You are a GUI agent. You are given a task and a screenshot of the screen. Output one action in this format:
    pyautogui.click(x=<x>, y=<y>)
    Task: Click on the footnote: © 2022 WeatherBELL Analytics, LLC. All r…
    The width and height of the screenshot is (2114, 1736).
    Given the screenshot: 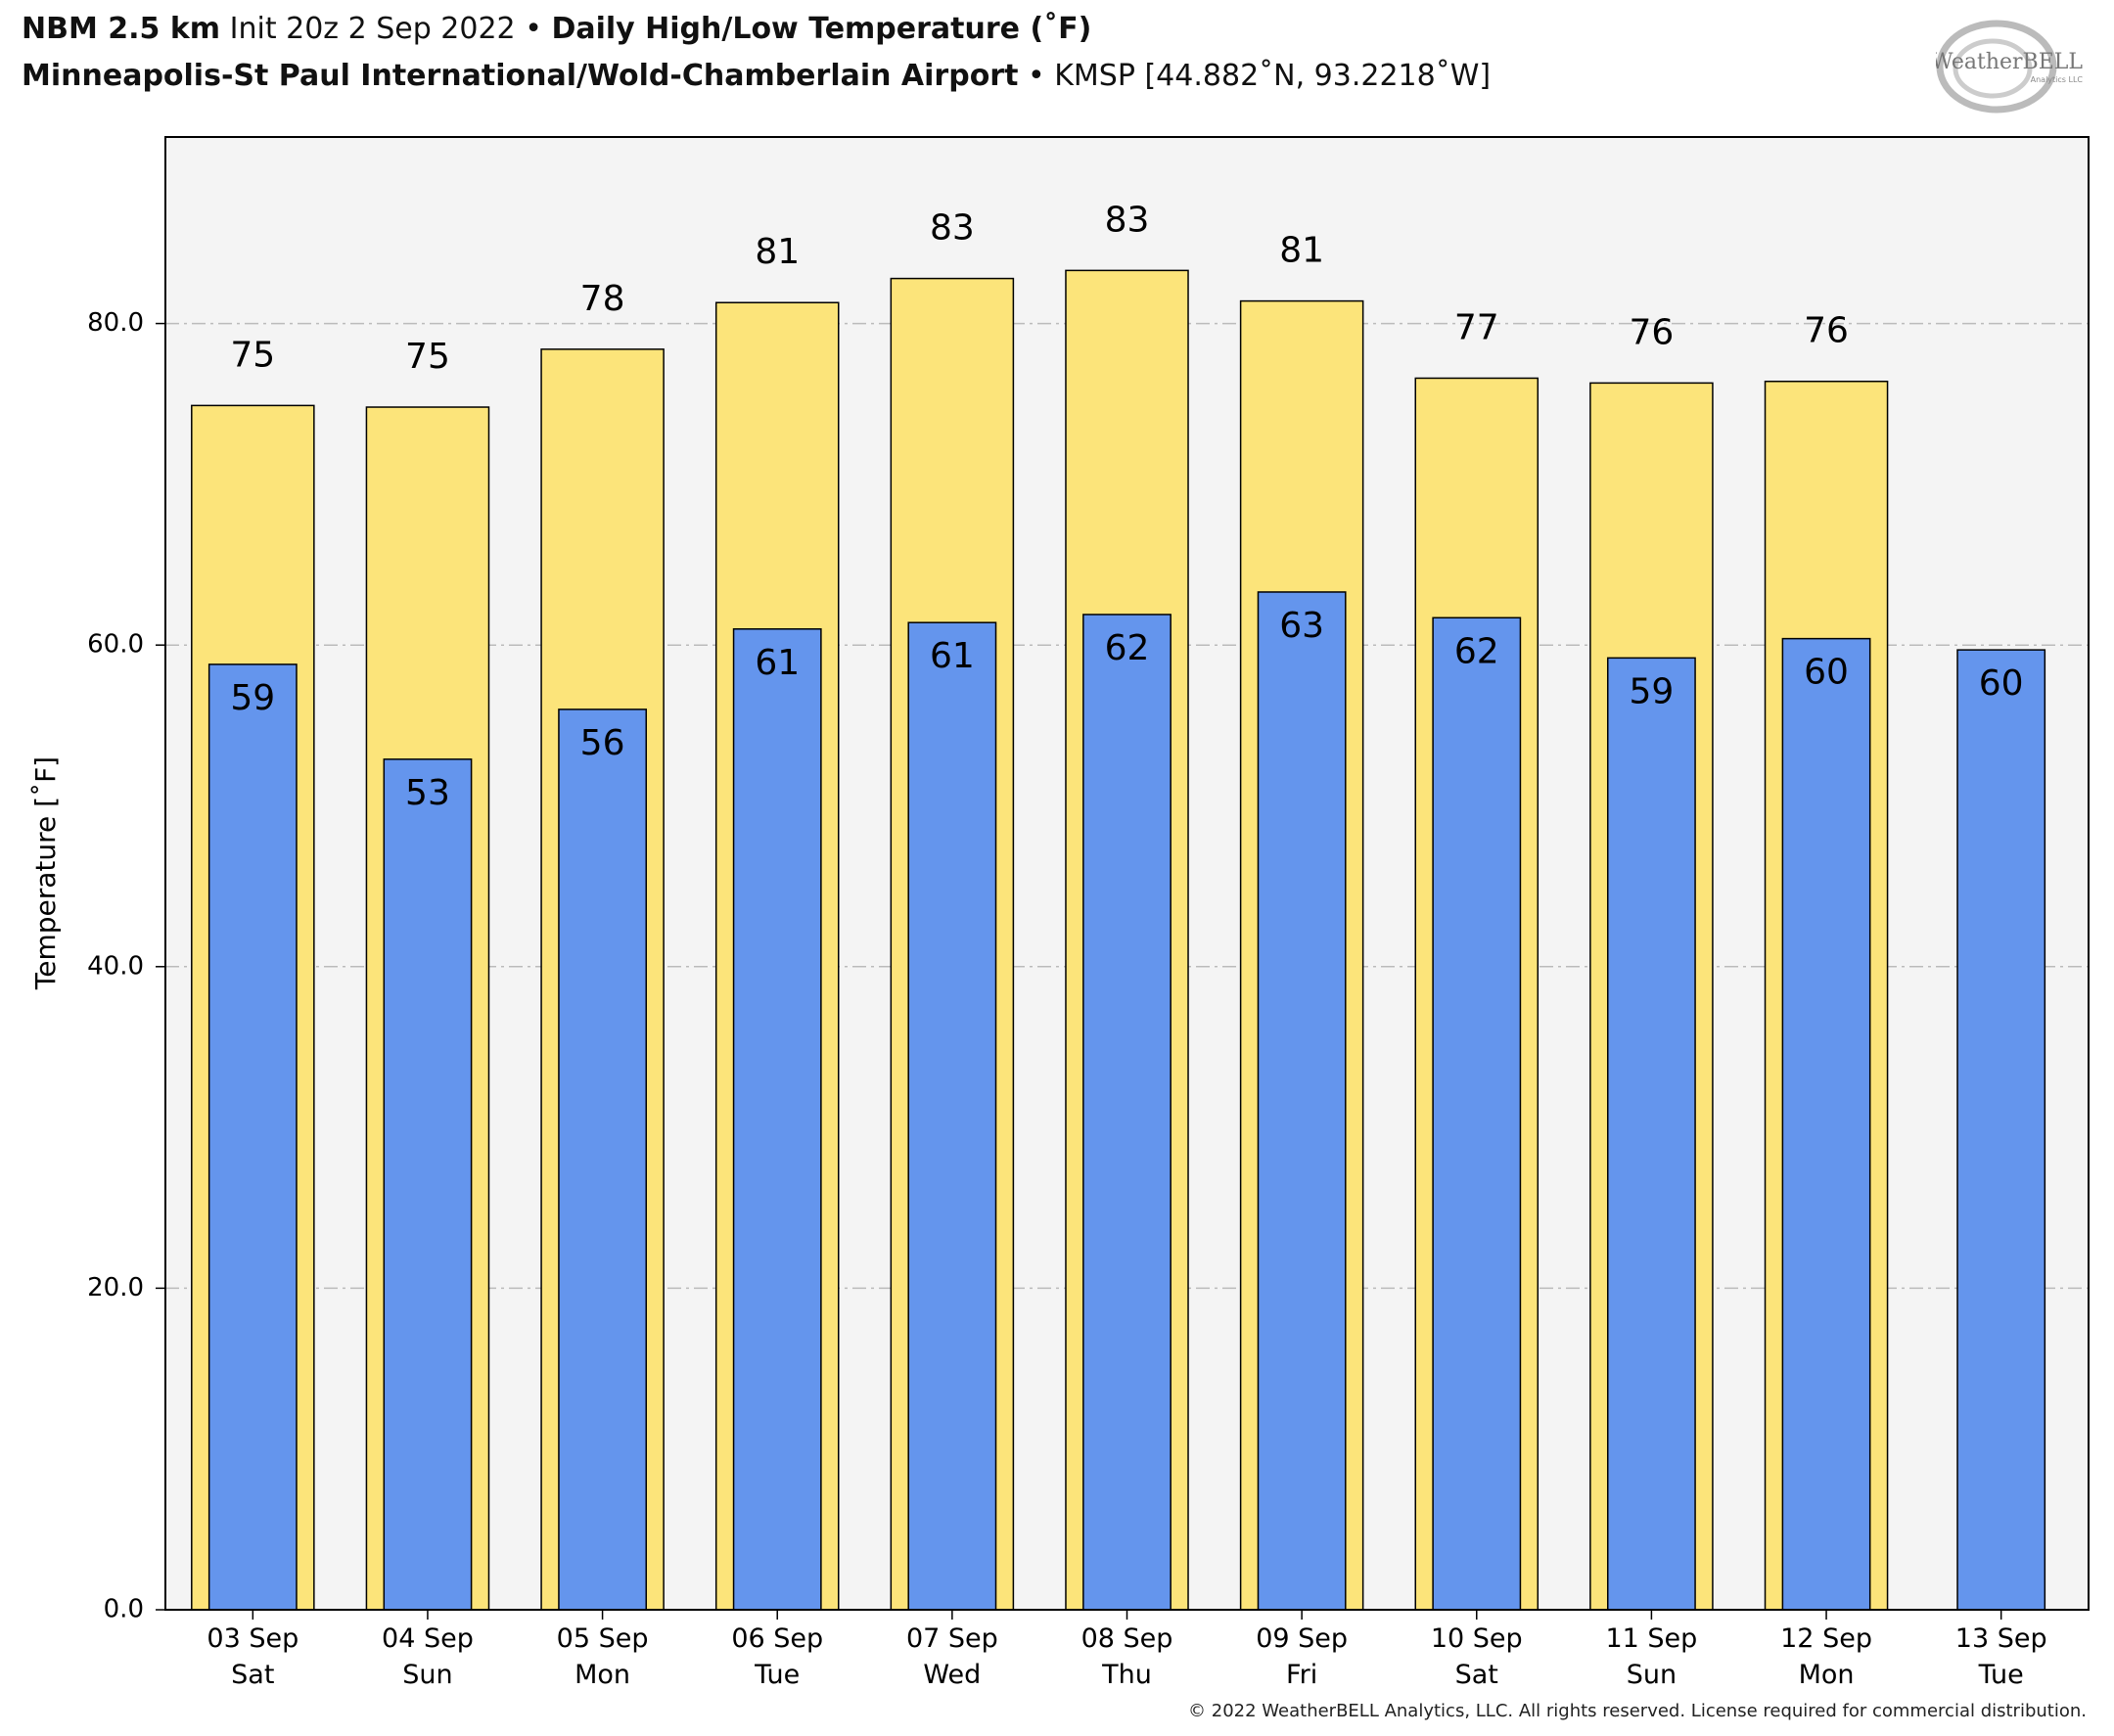 What is the action you would take?
    pyautogui.click(x=1638, y=1711)
    